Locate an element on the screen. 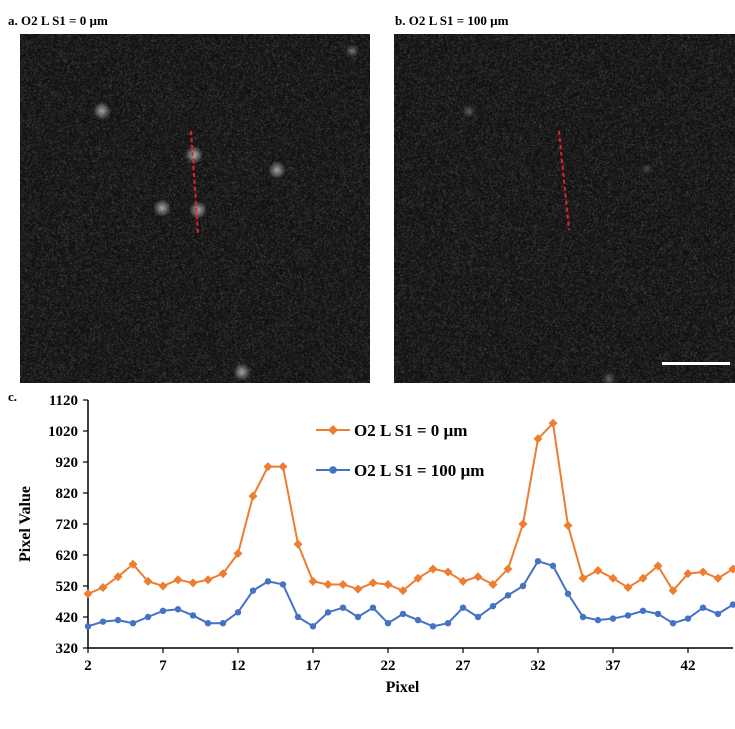  panel-a-label: a. O2 L S1 = 0 µm is located at coordinates (58, 20).